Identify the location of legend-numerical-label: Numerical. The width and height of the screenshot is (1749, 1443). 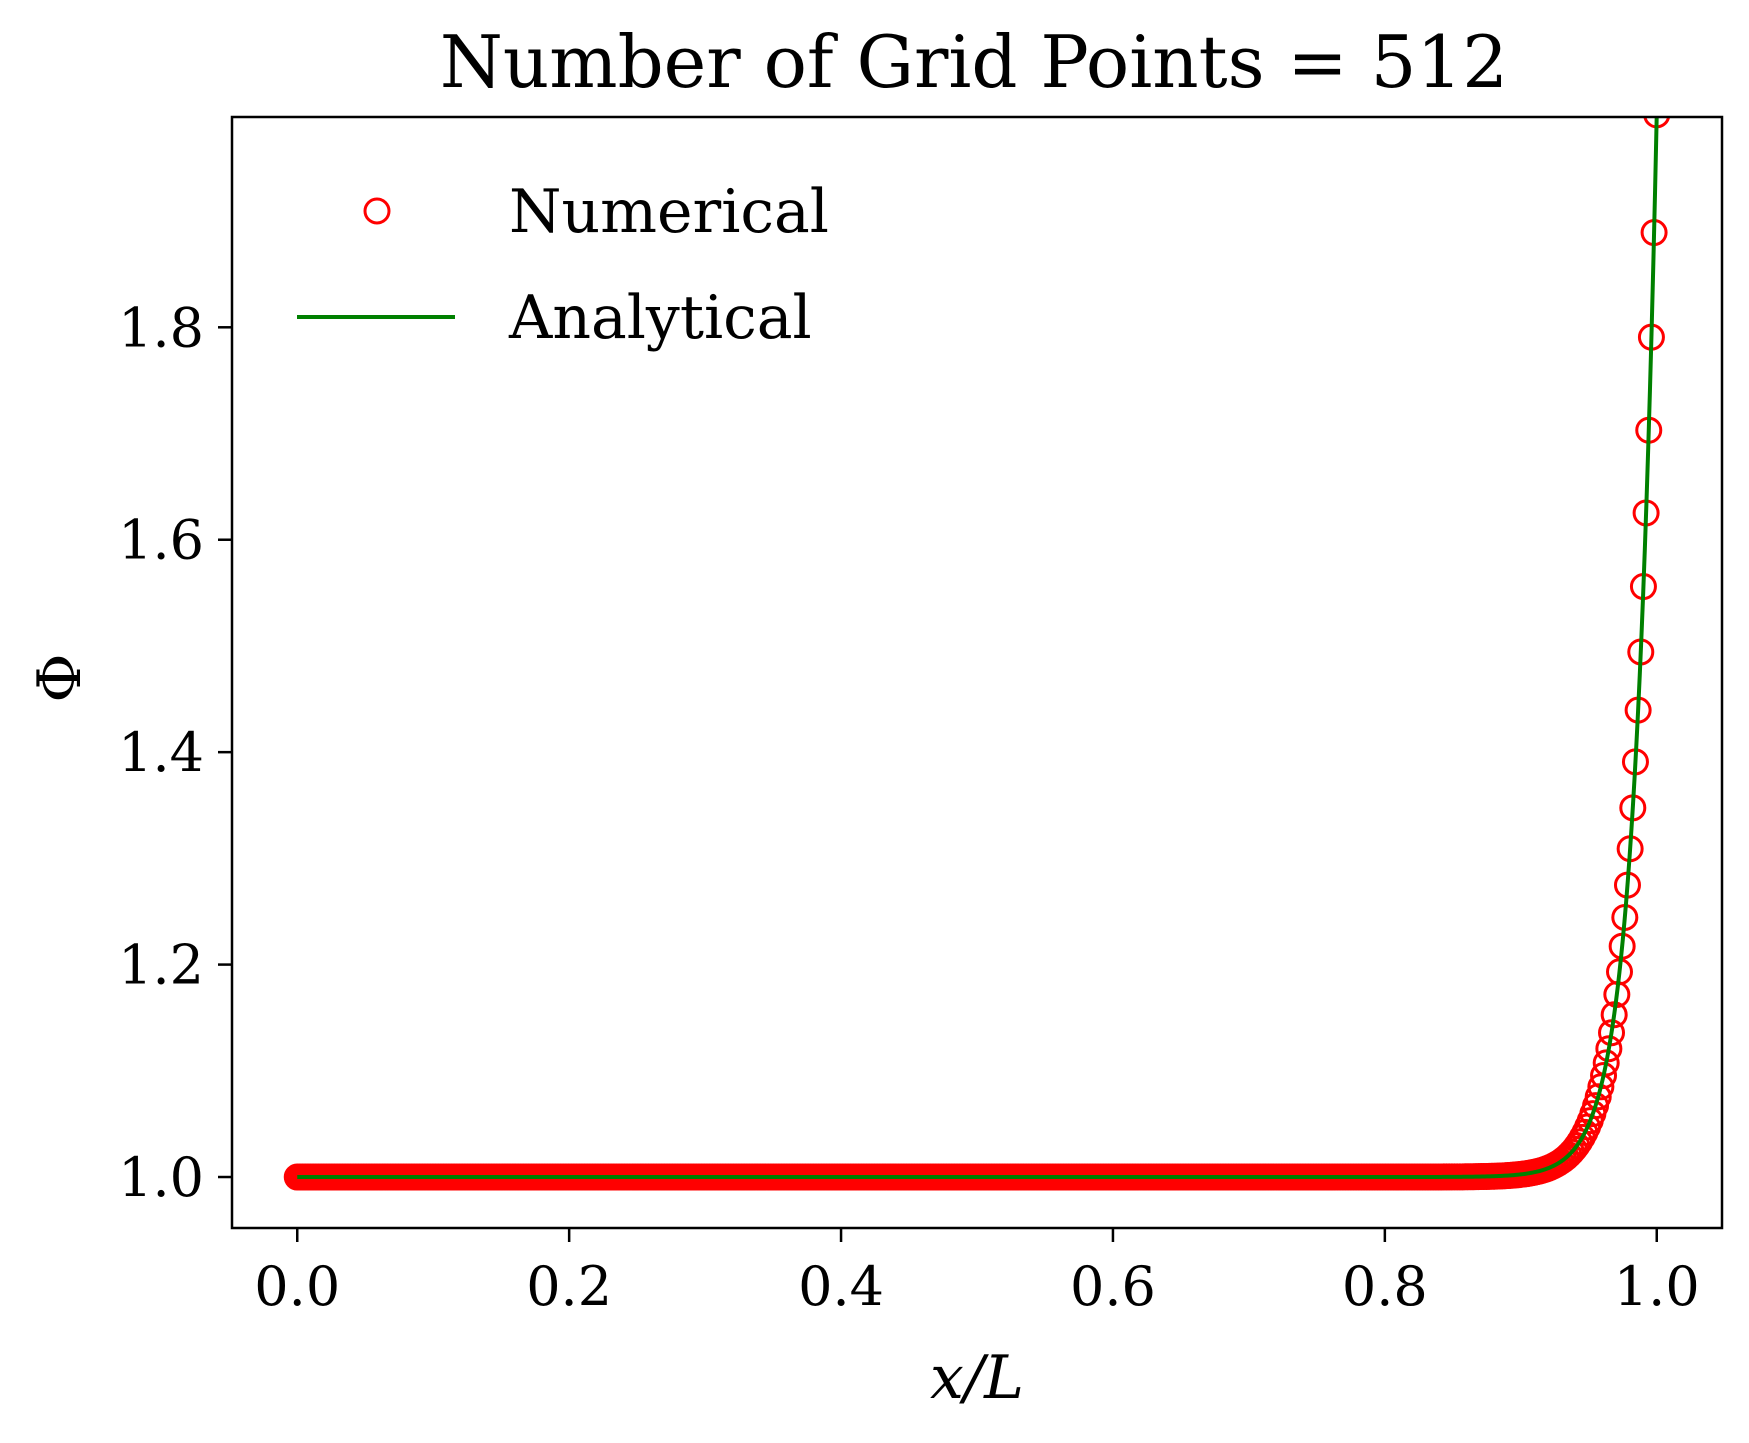
(669, 212).